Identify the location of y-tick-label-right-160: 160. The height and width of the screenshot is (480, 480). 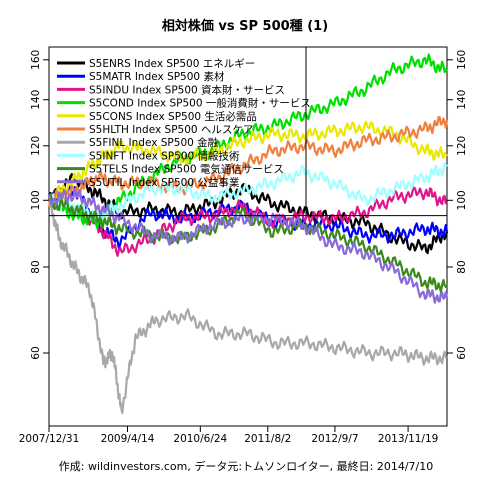
(462, 60).